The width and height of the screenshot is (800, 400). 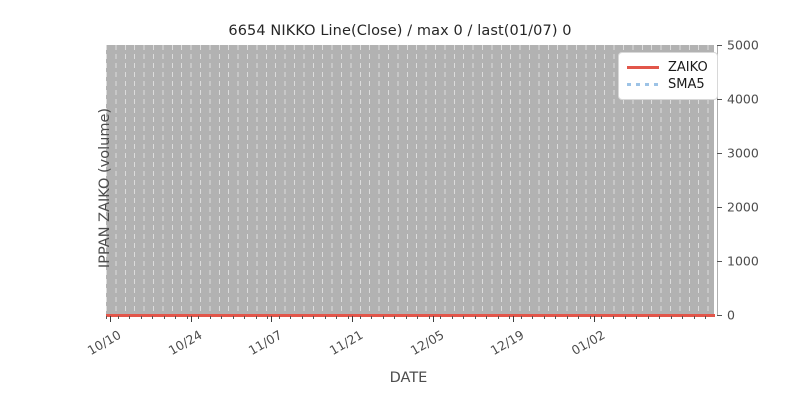 I want to click on y-axis-spine, so click(x=717, y=180).